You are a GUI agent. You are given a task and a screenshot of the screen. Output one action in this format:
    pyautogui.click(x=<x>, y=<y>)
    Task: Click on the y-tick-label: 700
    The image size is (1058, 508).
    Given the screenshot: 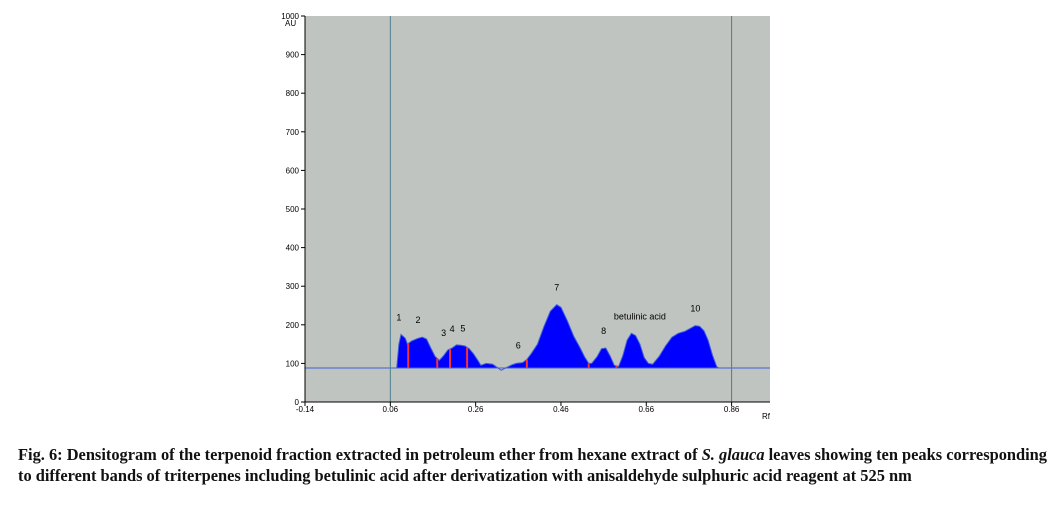 What is the action you would take?
    pyautogui.click(x=293, y=132)
    